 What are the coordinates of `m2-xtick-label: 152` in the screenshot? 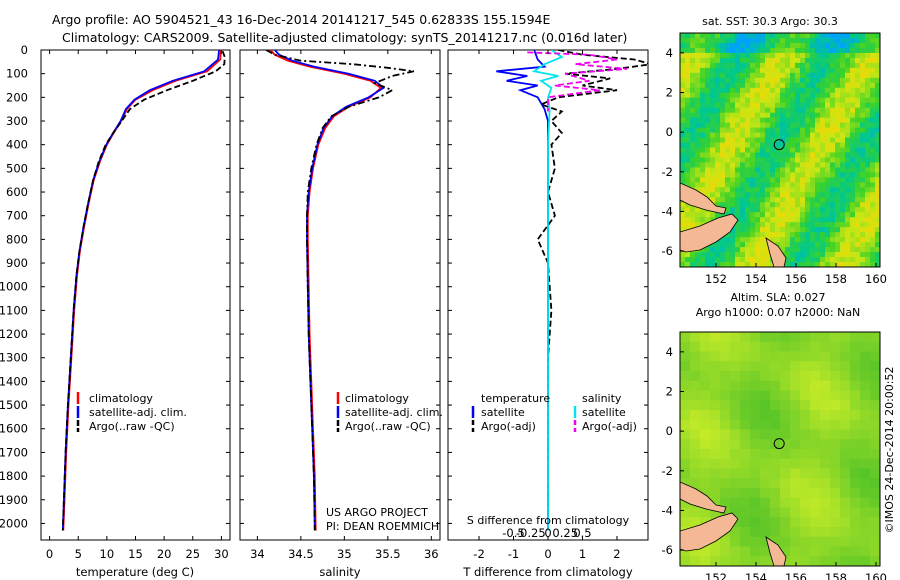 It's located at (716, 575).